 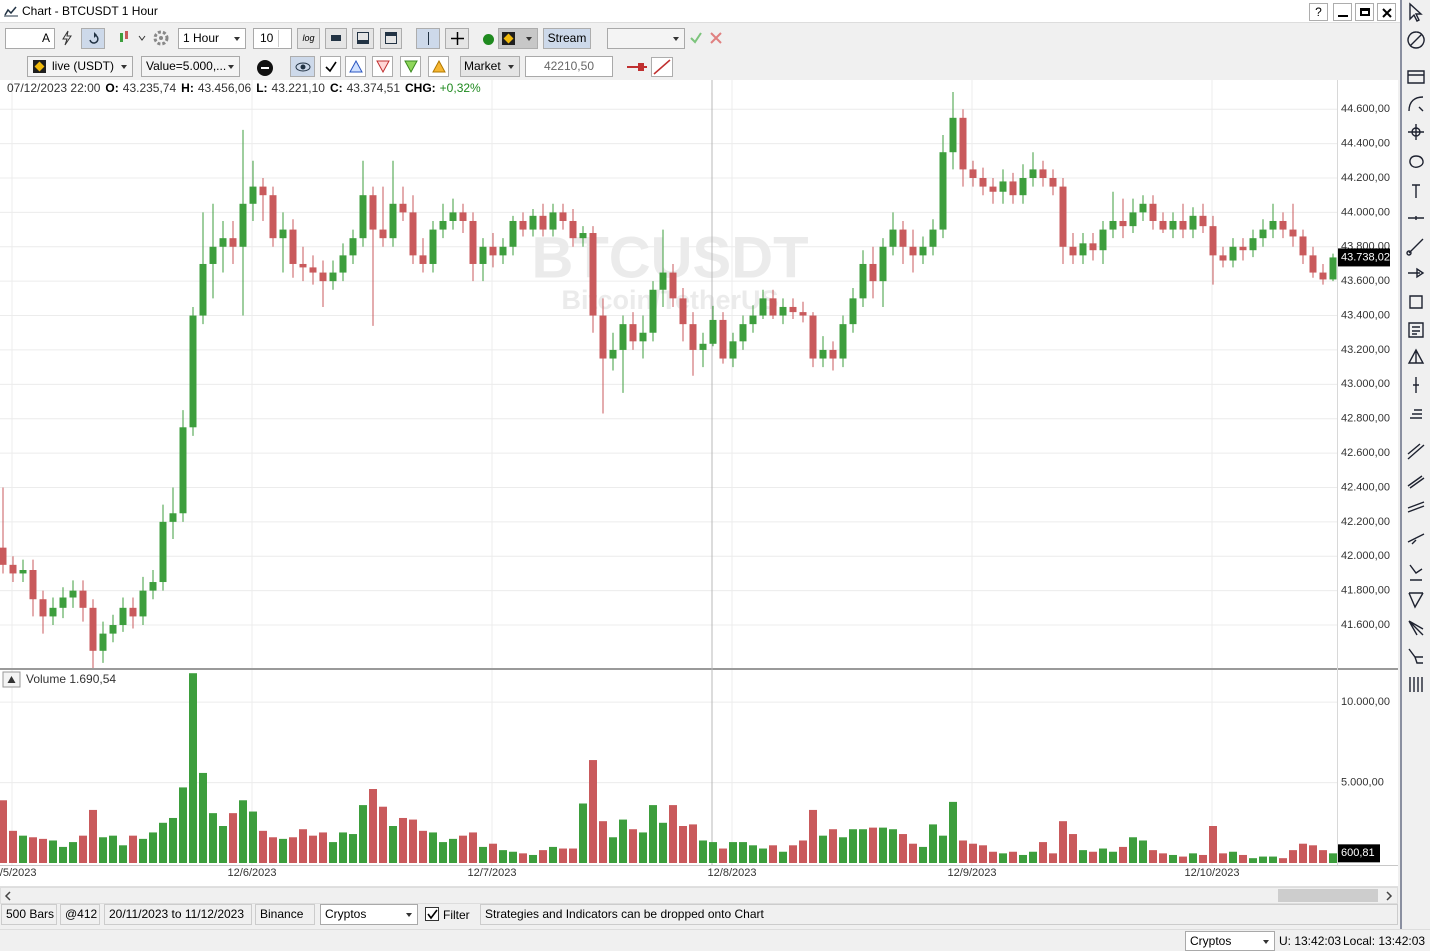 What do you see at coordinates (93, 38) in the screenshot?
I see `refresh-button` at bounding box center [93, 38].